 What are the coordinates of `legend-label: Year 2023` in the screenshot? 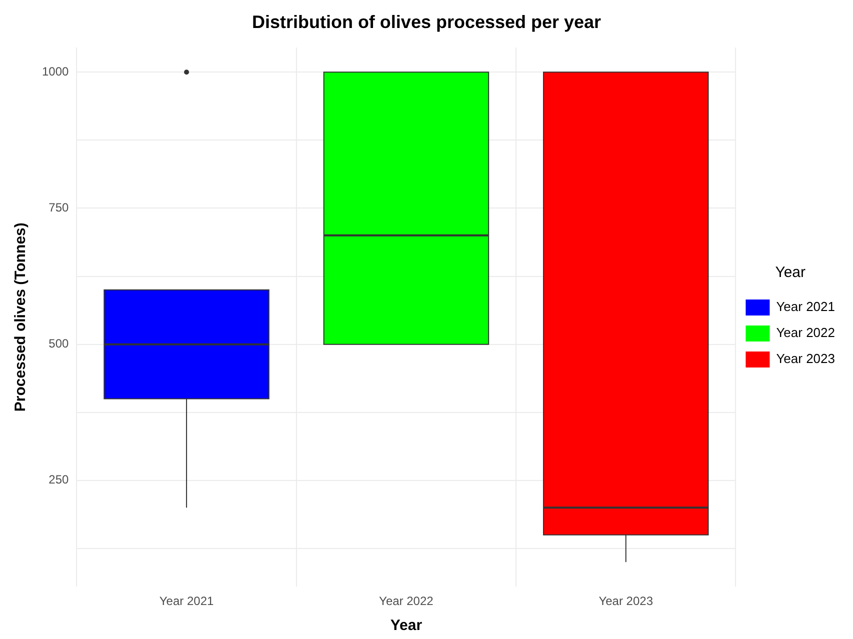 It's located at (806, 358).